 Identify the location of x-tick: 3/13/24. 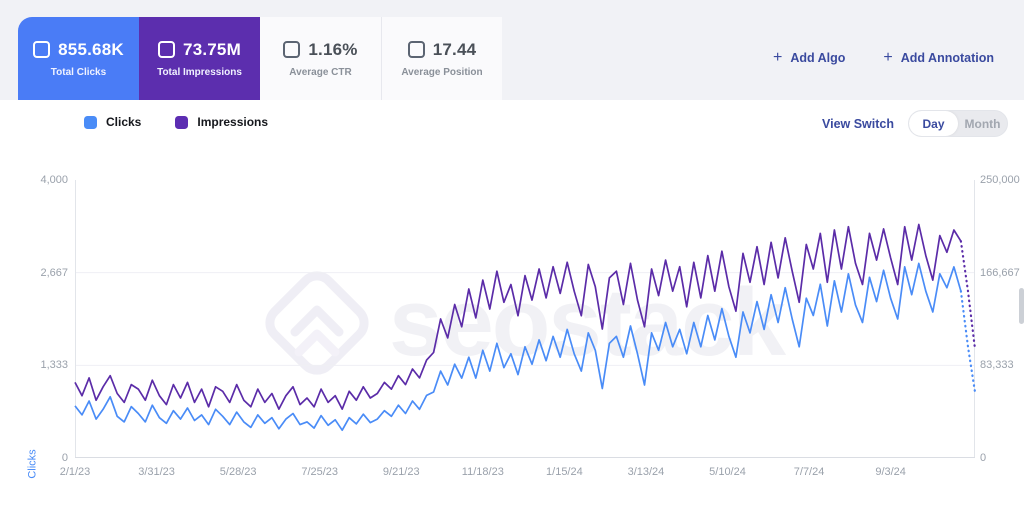
(646, 472).